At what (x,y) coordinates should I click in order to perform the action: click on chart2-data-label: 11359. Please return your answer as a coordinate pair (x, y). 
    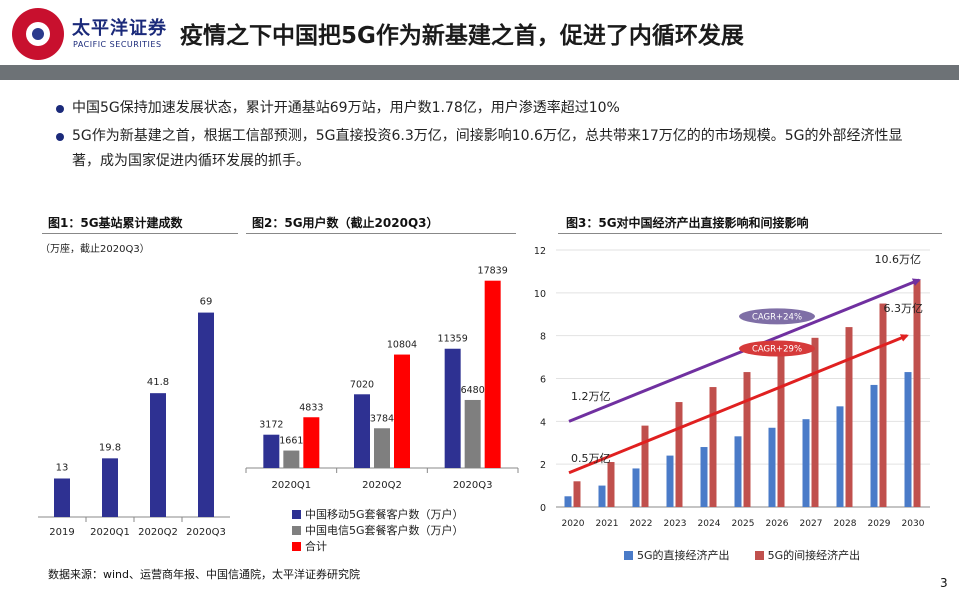
    Looking at the image, I should click on (453, 339).